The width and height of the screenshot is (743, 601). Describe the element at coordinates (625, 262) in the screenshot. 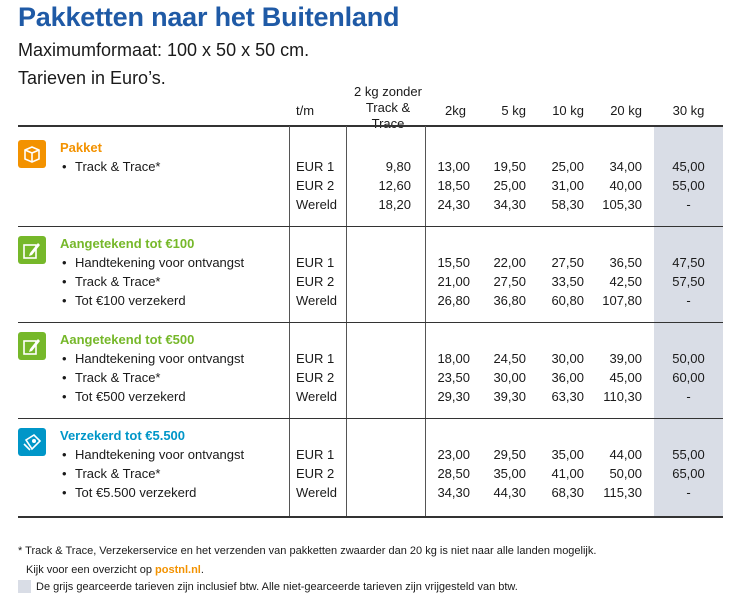

I see `price-cell-w20: 36,50` at that location.